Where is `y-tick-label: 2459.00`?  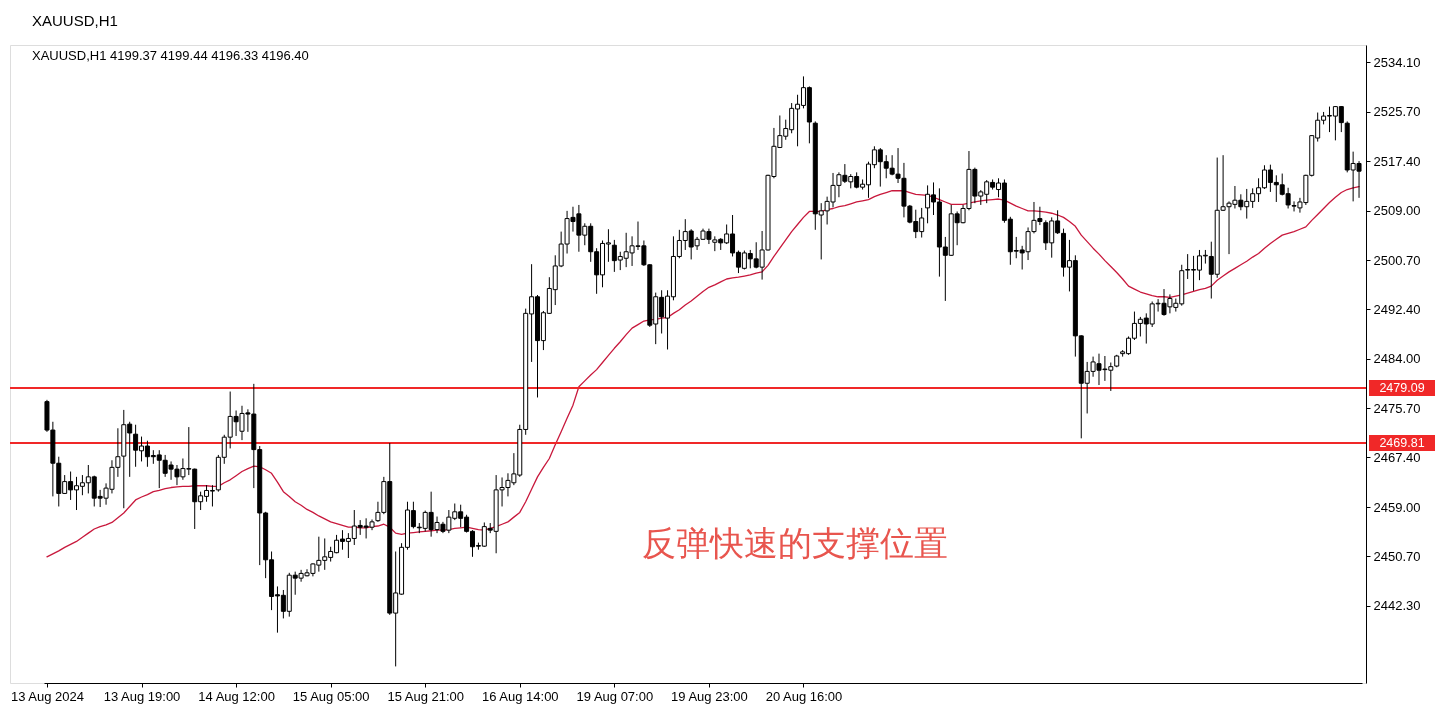
y-tick-label: 2459.00 is located at coordinates (1397, 507).